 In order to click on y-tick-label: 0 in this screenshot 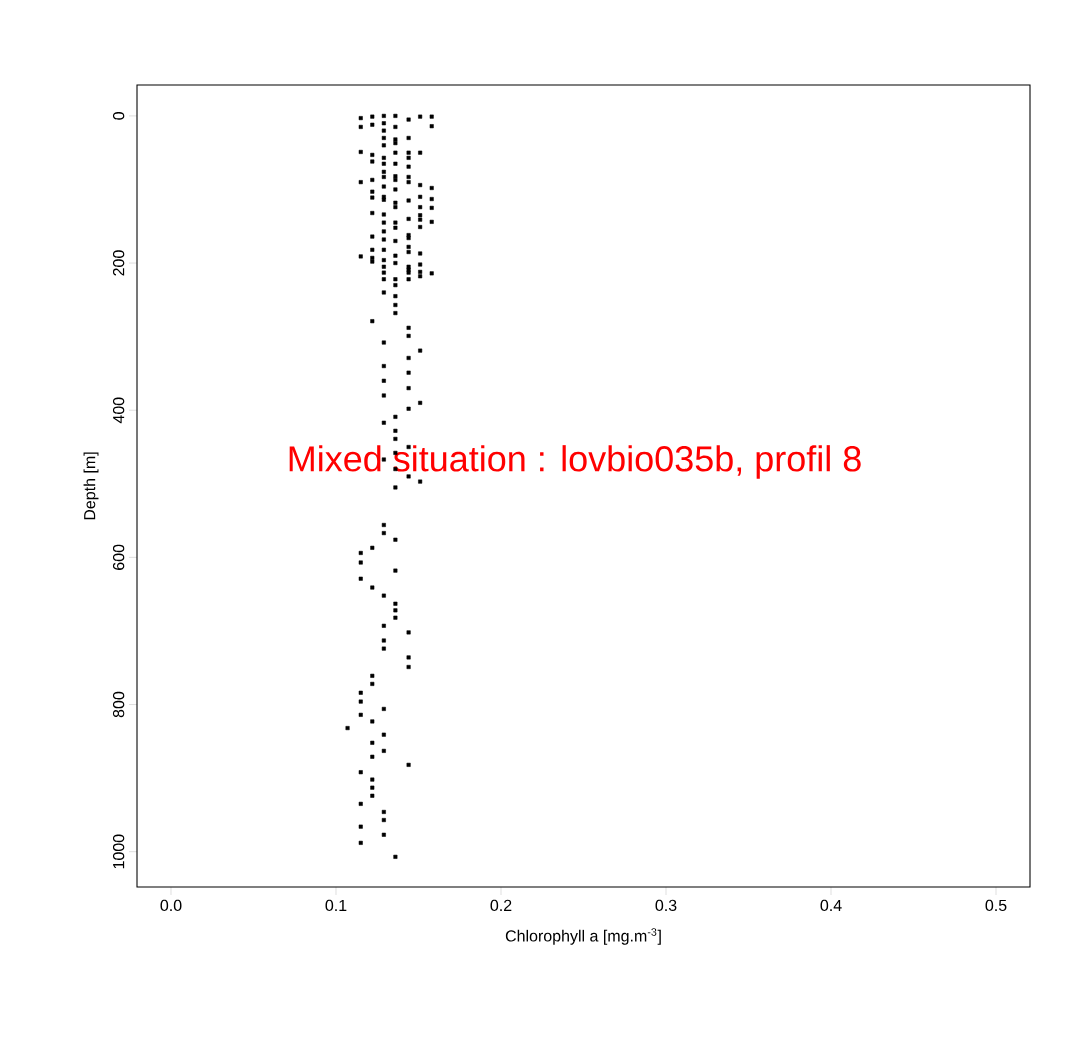, I will do `click(118, 116)`.